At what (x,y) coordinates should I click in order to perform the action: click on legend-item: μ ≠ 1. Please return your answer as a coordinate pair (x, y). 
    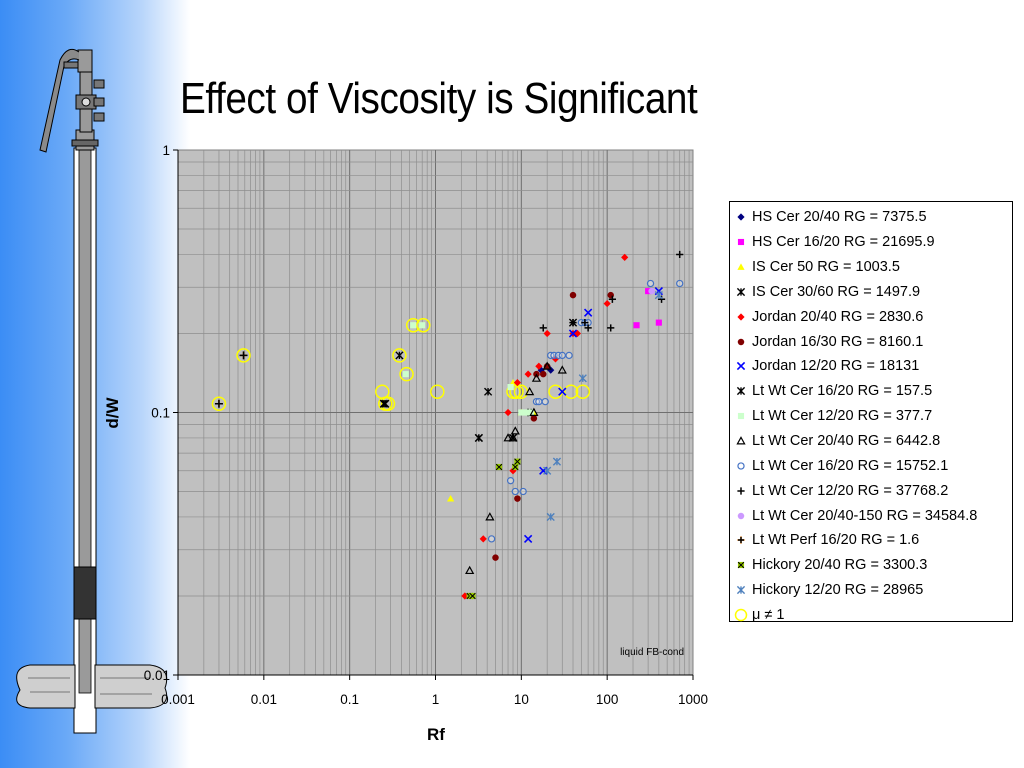
    Looking at the image, I should click on (871, 615).